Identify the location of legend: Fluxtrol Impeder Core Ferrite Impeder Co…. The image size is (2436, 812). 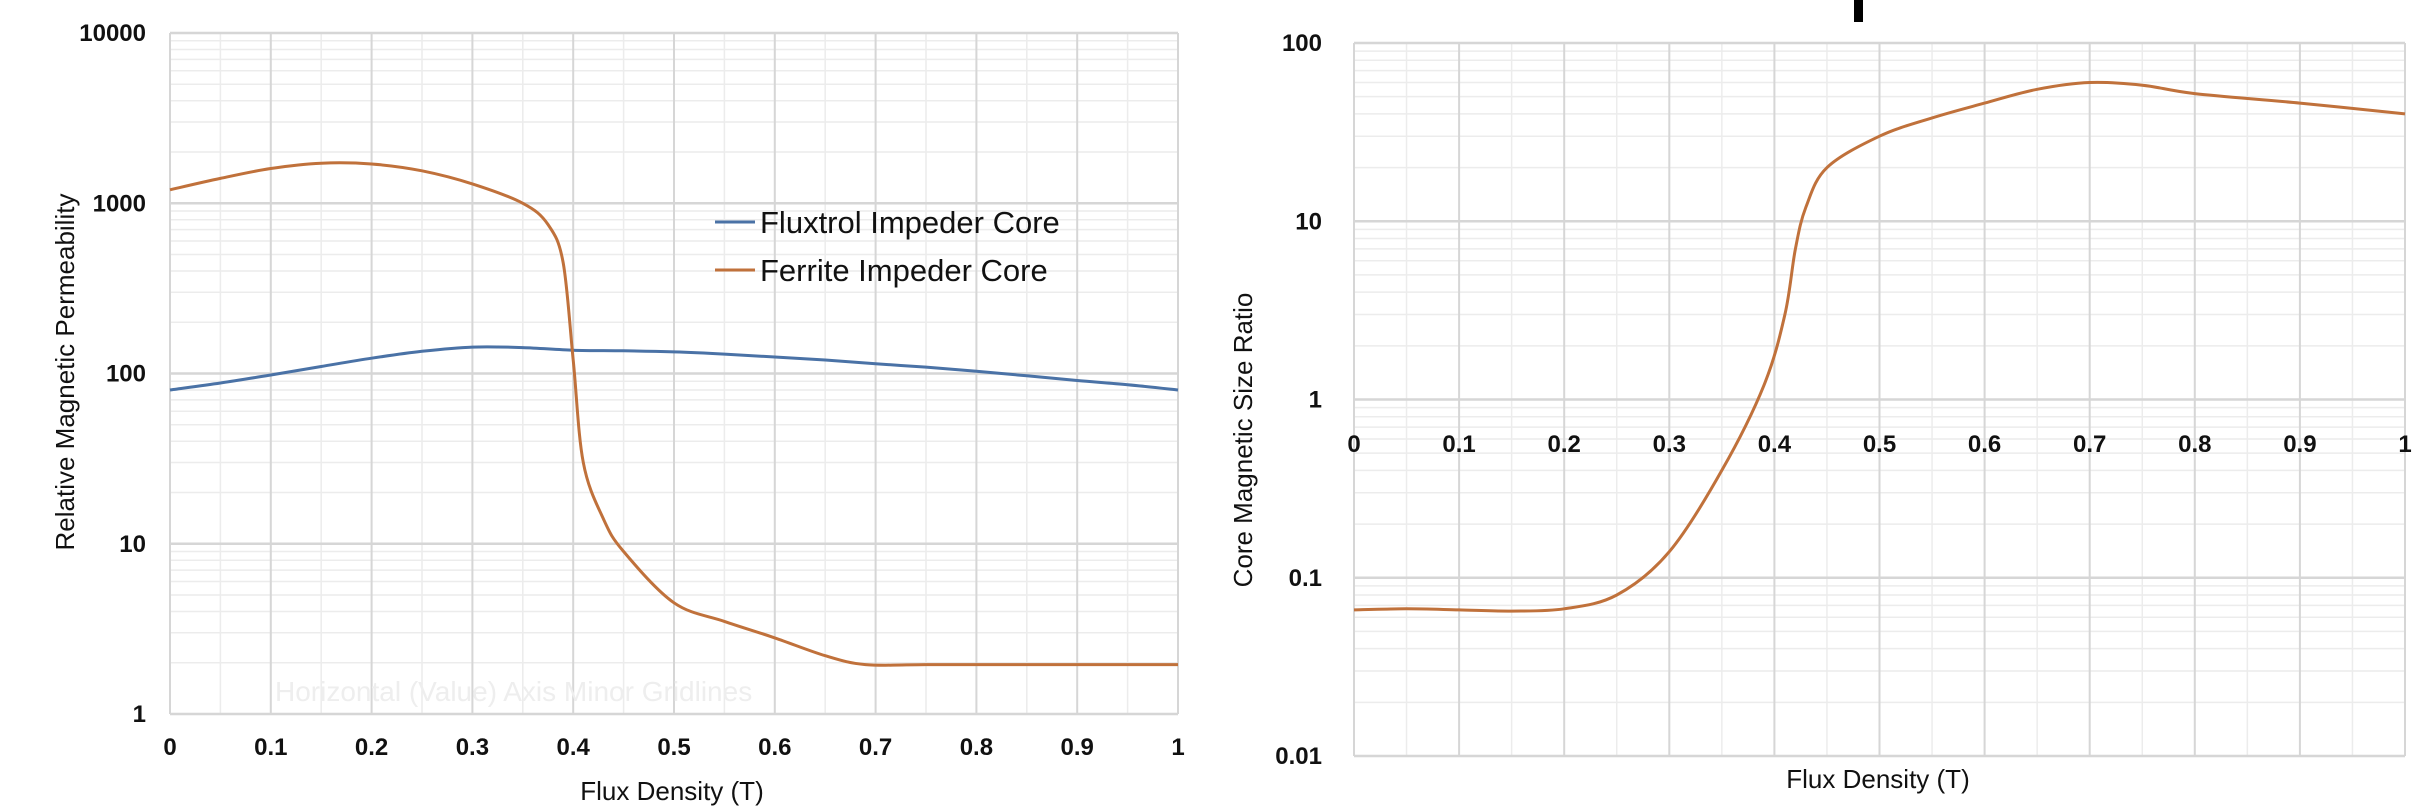
(887, 246).